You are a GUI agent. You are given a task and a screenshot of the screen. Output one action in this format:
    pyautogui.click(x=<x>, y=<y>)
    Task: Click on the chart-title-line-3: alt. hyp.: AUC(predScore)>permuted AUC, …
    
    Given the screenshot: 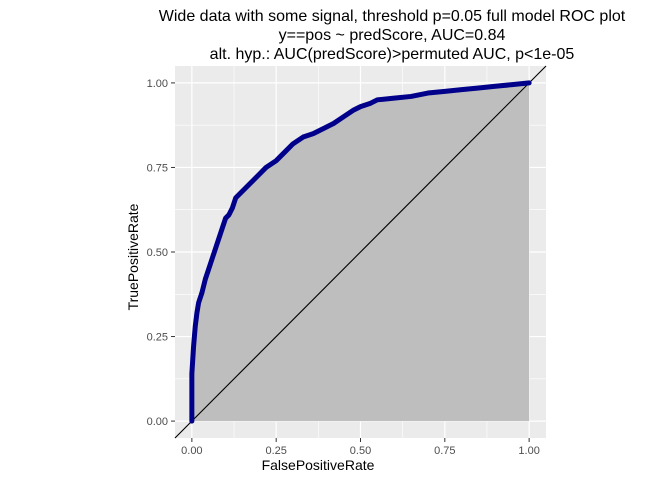 What is the action you would take?
    pyautogui.click(x=392, y=54)
    